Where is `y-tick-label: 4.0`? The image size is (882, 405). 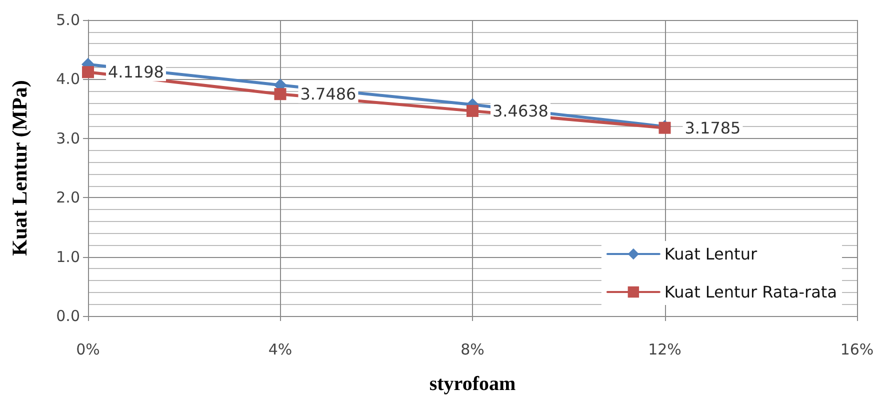
y-tick-label: 4.0 is located at coordinates (68, 79).